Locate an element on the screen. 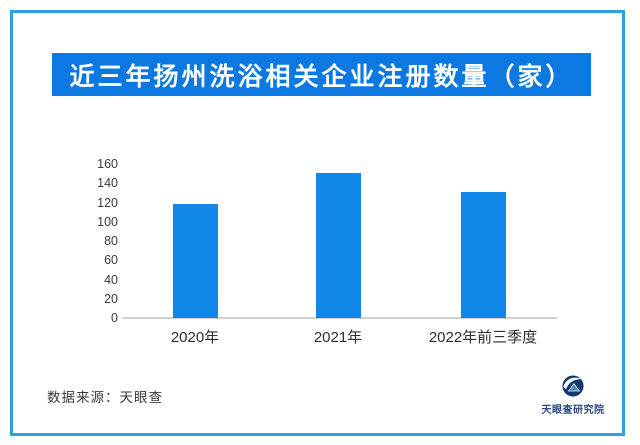 The height and width of the screenshot is (445, 640). bar-2021年 is located at coordinates (338, 245).